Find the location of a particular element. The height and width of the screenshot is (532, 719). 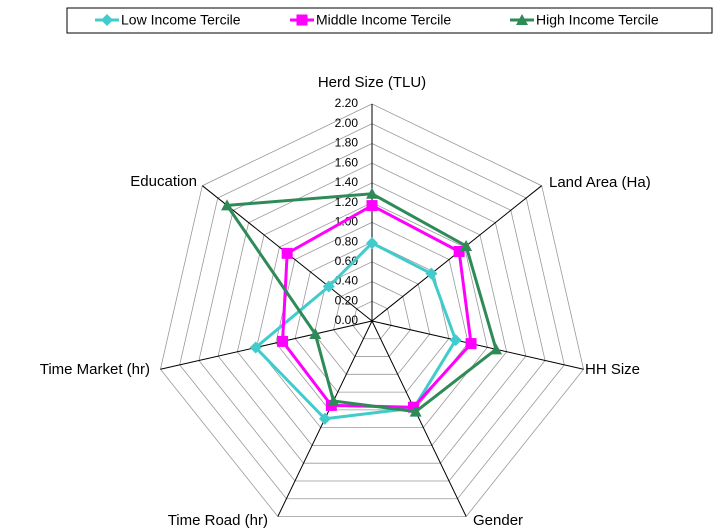

tick-label: 1.80 is located at coordinates (347, 143).